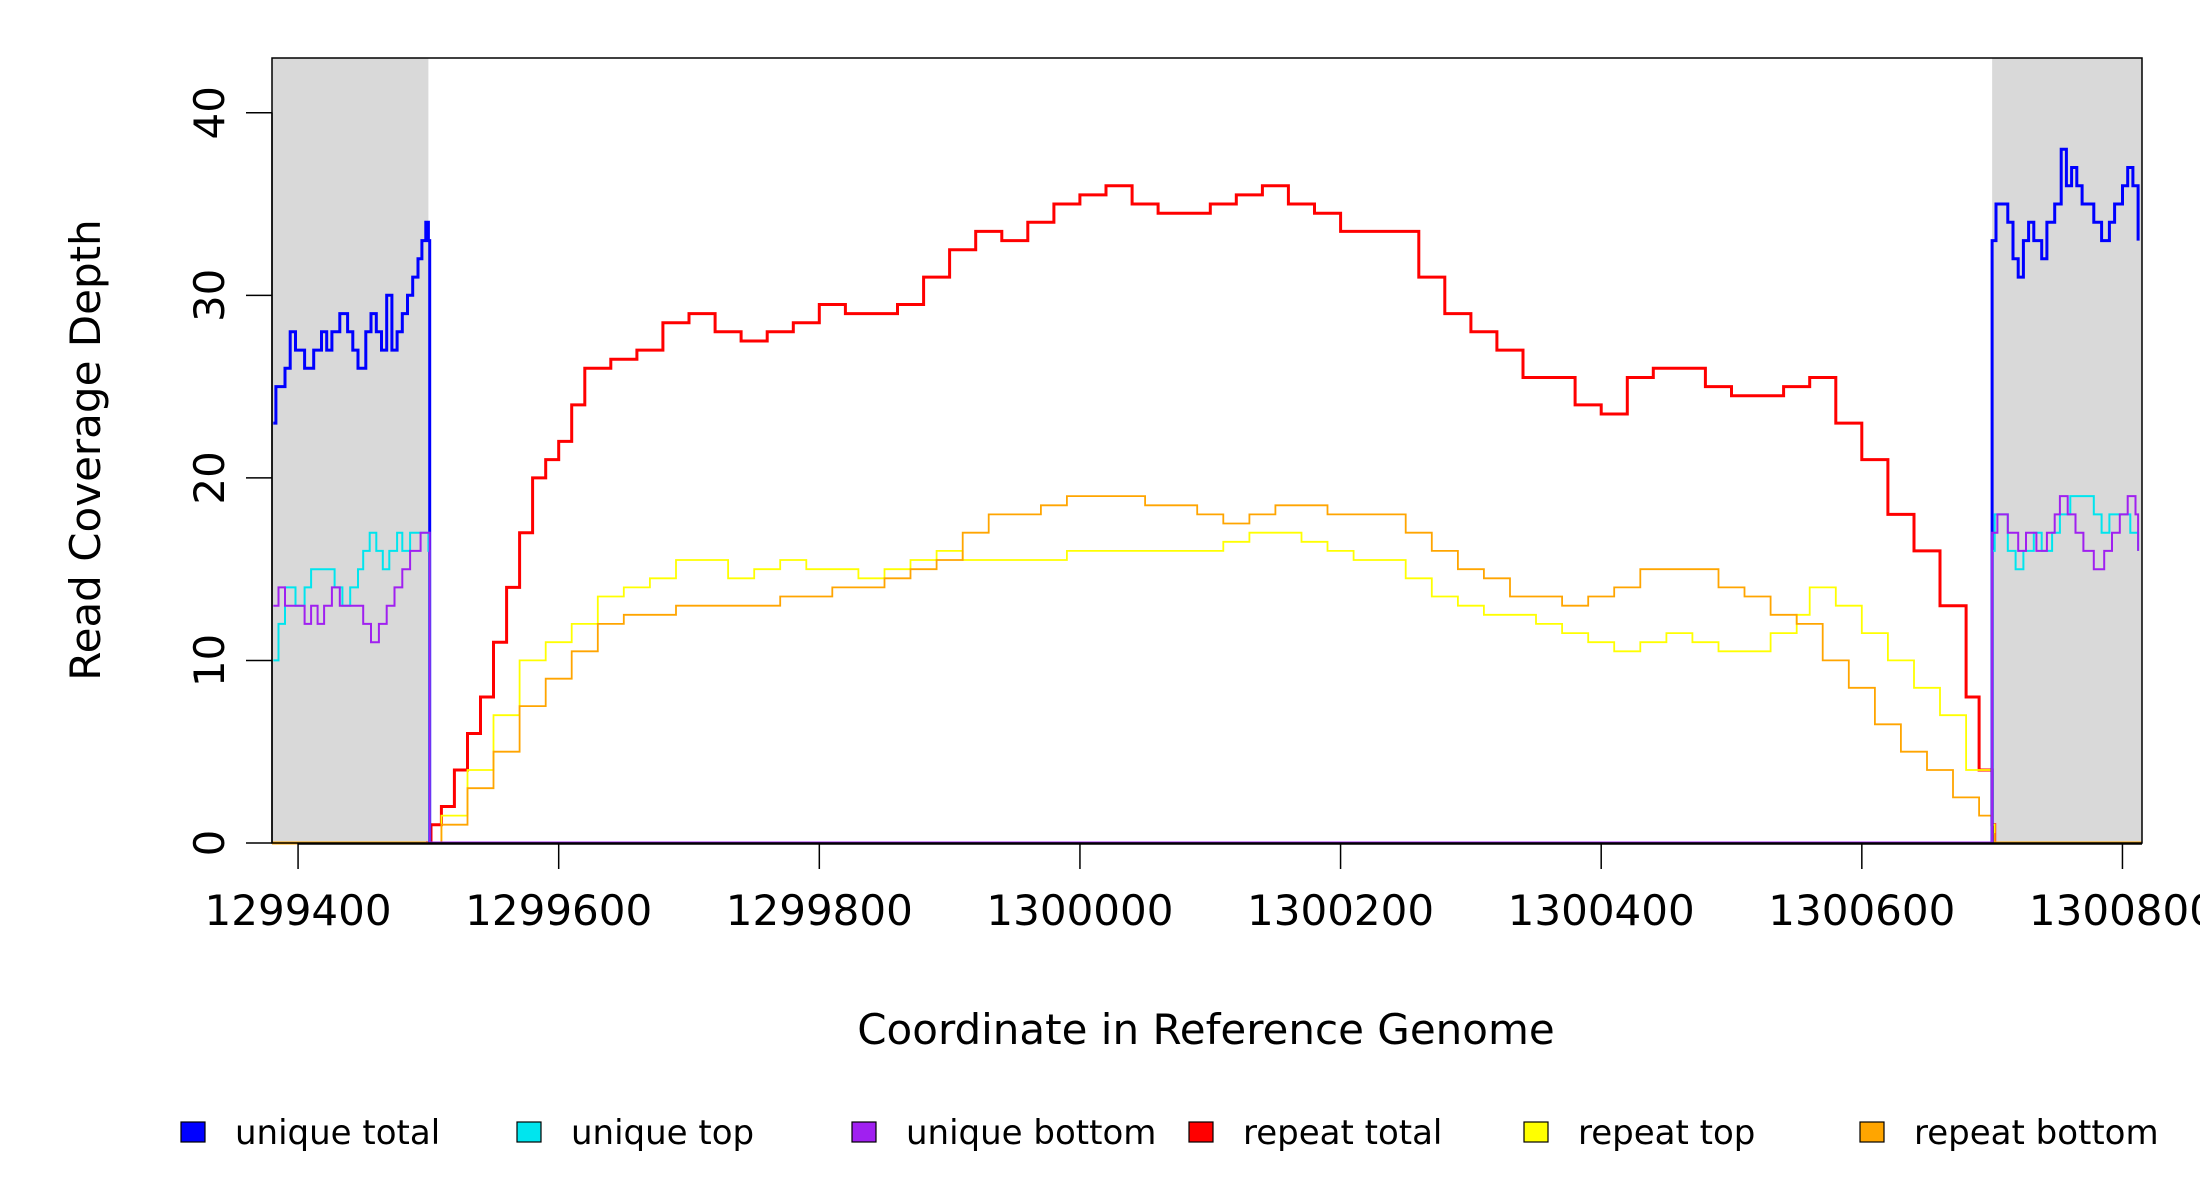 This screenshot has width=2200, height=1200. I want to click on y-axis-title: Read Coverage Depth, so click(85, 449).